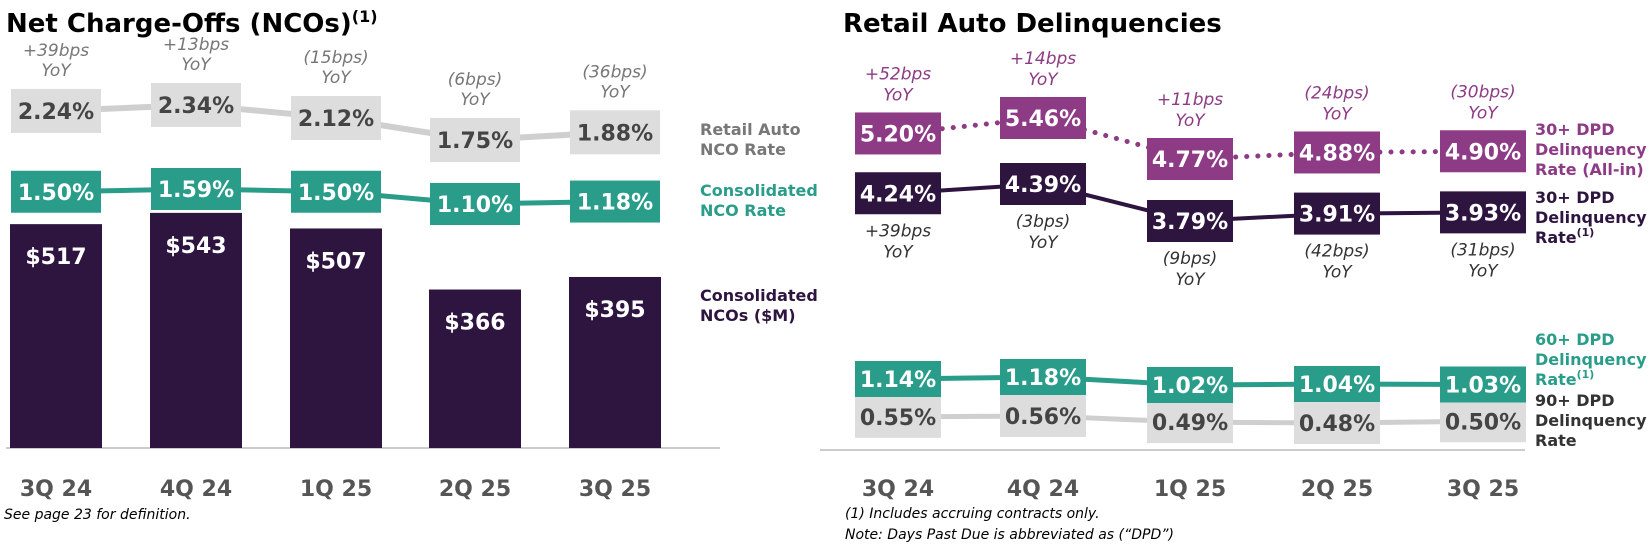  I want to click on legend-consolidated-ncos: Consolidated NCOs ($M), so click(761, 305).